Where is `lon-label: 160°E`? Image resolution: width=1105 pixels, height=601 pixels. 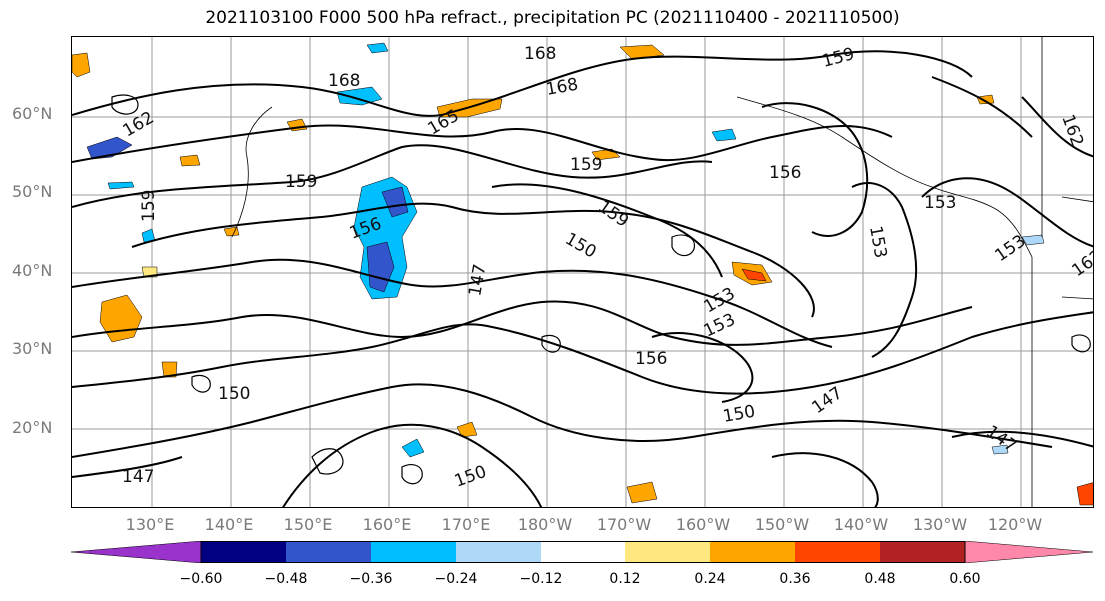 lon-label: 160°E is located at coordinates (387, 524).